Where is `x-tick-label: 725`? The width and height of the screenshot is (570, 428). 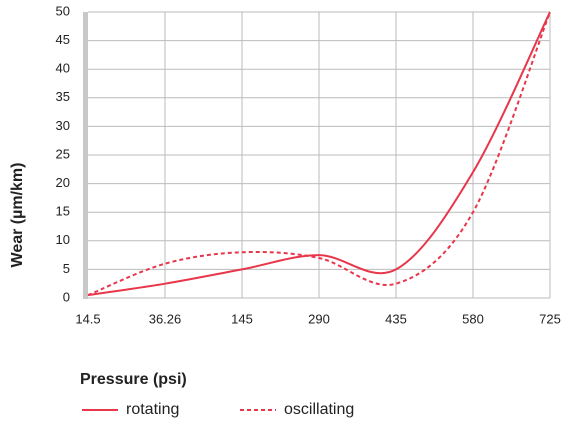
x-tick-label: 725 is located at coordinates (550, 318).